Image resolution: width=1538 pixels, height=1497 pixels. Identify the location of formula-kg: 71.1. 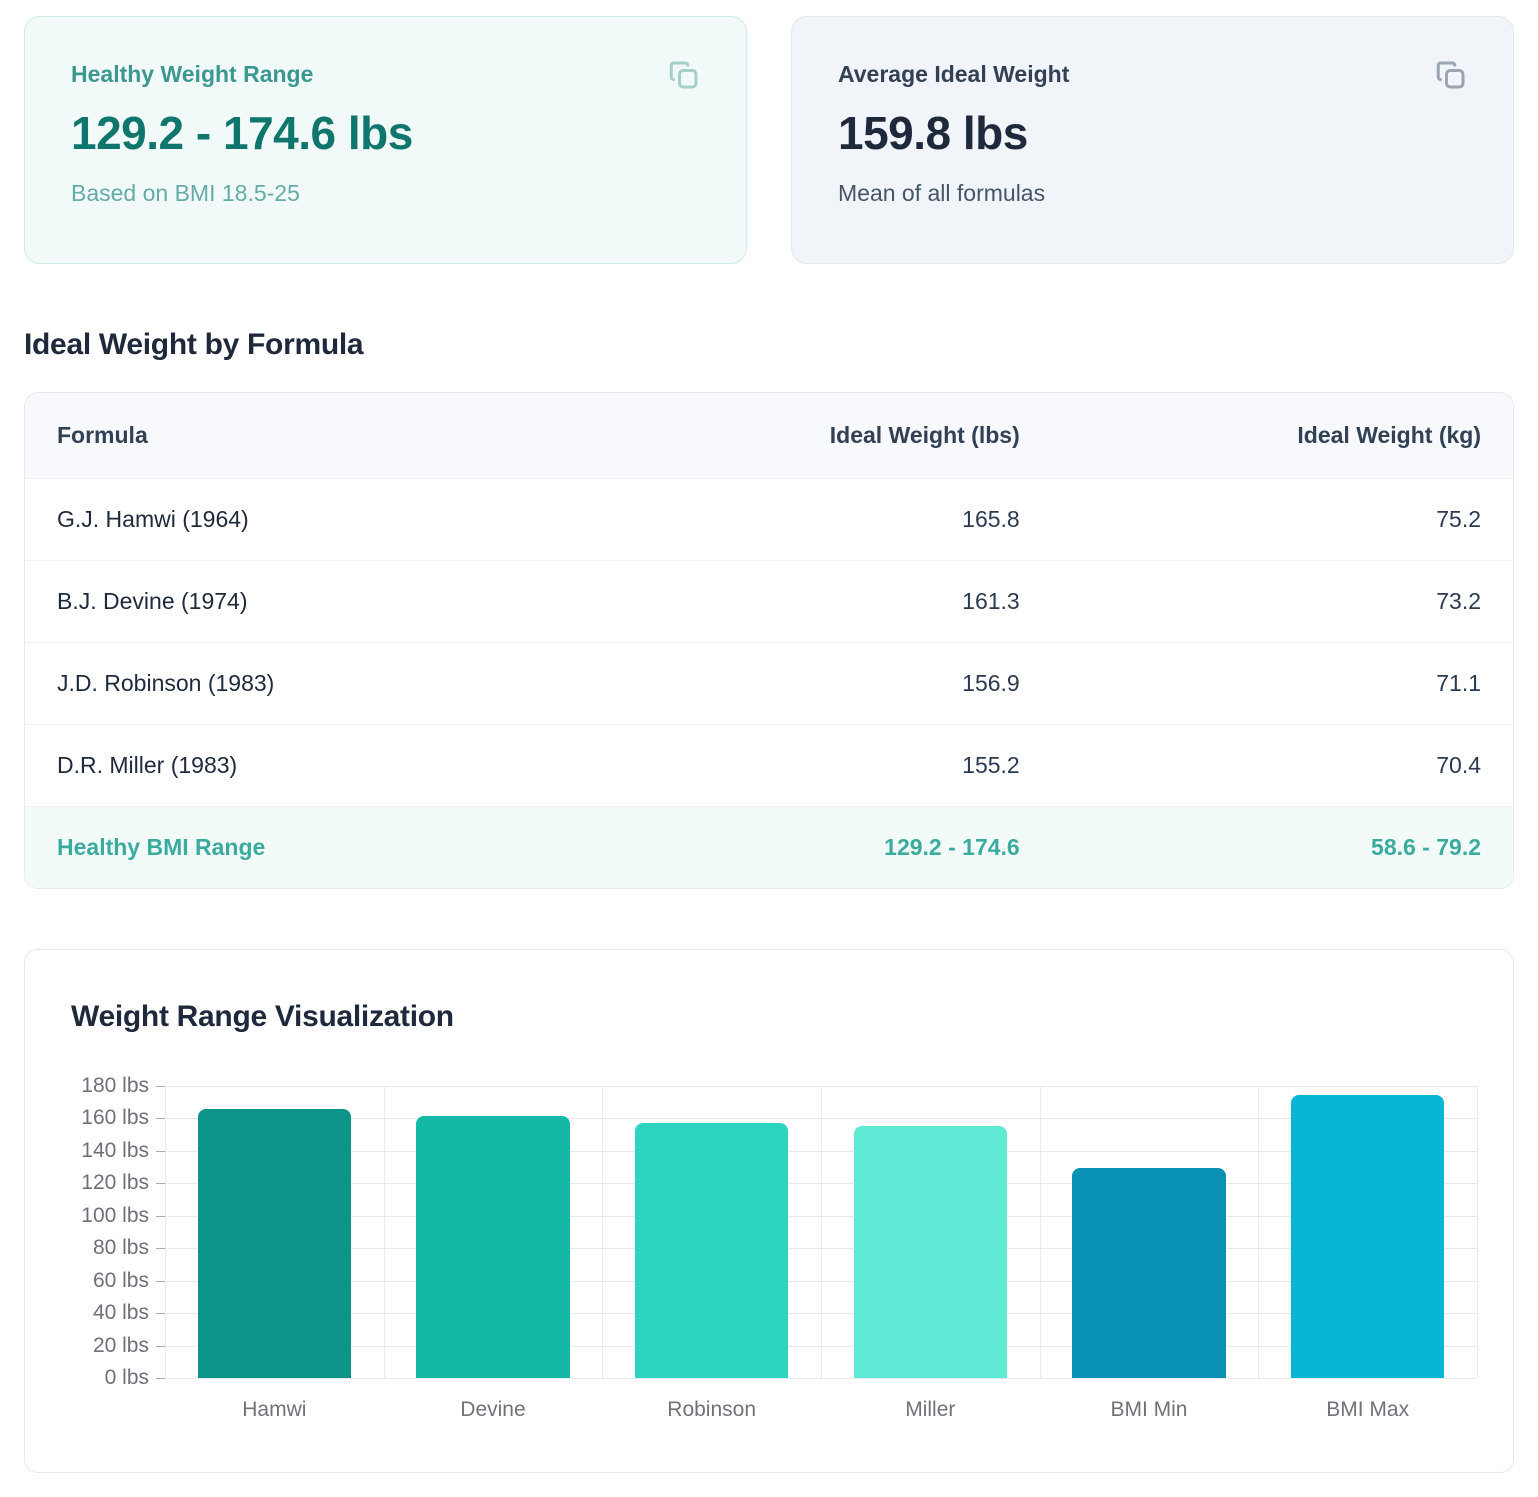
(1282, 683).